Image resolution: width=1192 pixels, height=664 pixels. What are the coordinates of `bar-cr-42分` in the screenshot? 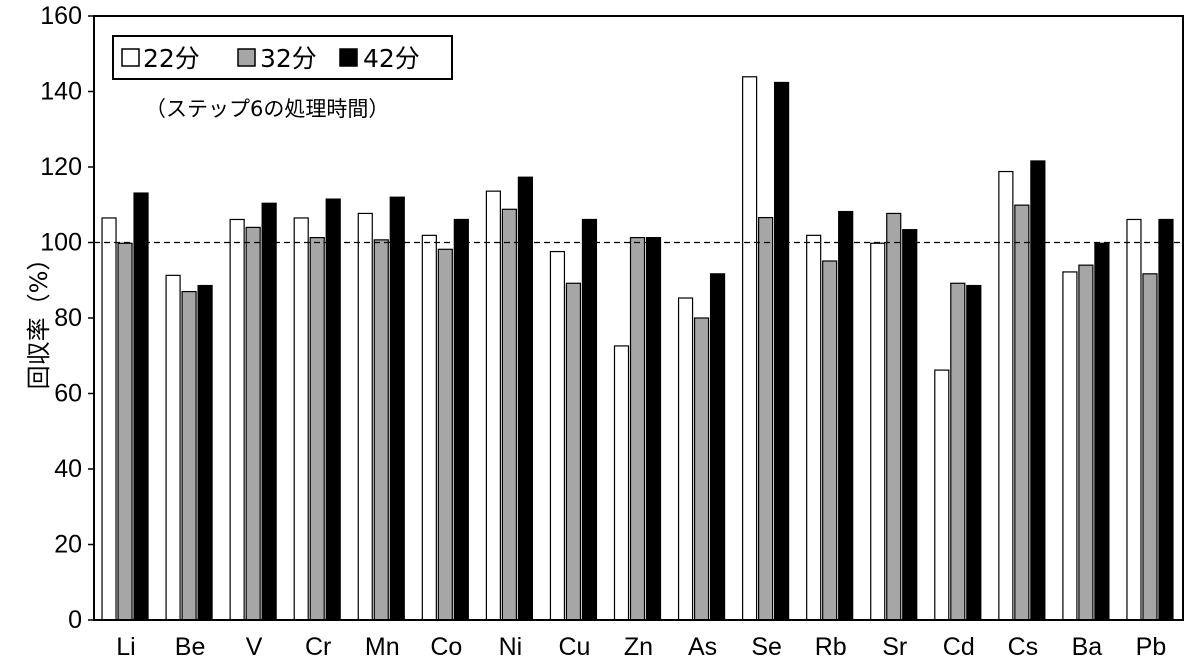 It's located at (333, 409).